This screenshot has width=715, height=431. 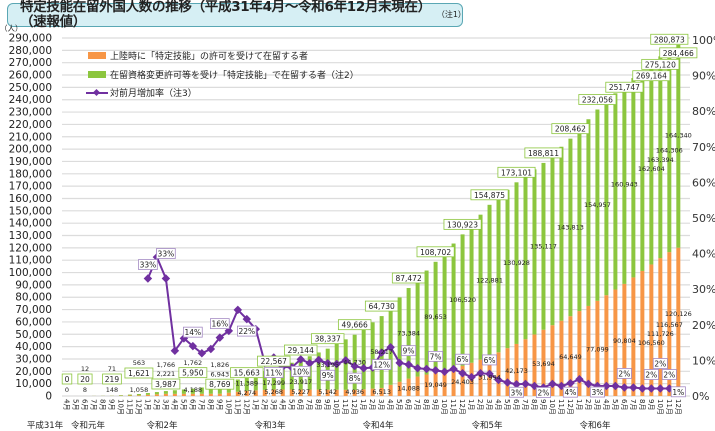 I want to click on total-label-group: 269,164, so click(x=651, y=76).